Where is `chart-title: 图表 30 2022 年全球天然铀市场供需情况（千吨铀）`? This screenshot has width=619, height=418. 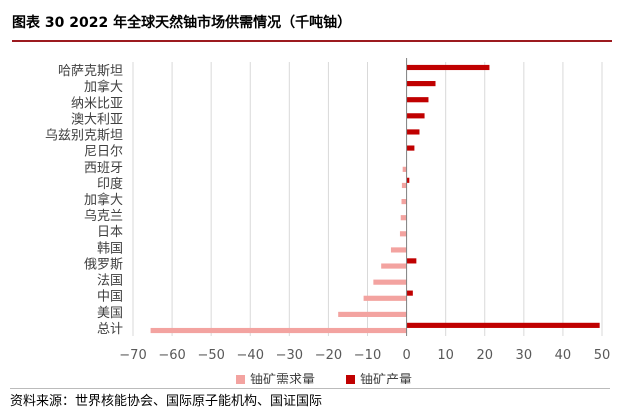
chart-title: 图表 30 2022 年全球天然铀市场供需情况（千吨铀） is located at coordinates (312, 24).